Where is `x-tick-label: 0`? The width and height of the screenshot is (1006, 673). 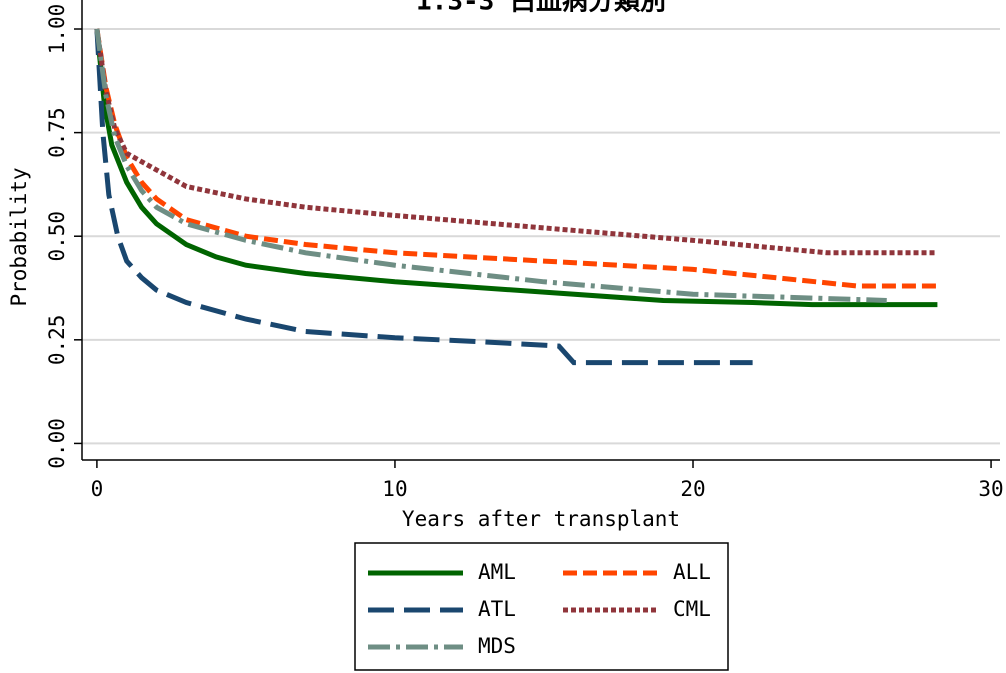 x-tick-label: 0 is located at coordinates (97, 489).